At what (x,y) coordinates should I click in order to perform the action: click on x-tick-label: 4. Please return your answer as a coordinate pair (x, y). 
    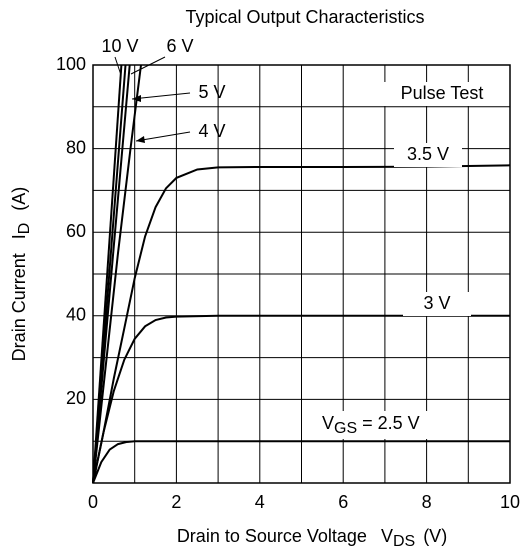
    Looking at the image, I should click on (260, 502).